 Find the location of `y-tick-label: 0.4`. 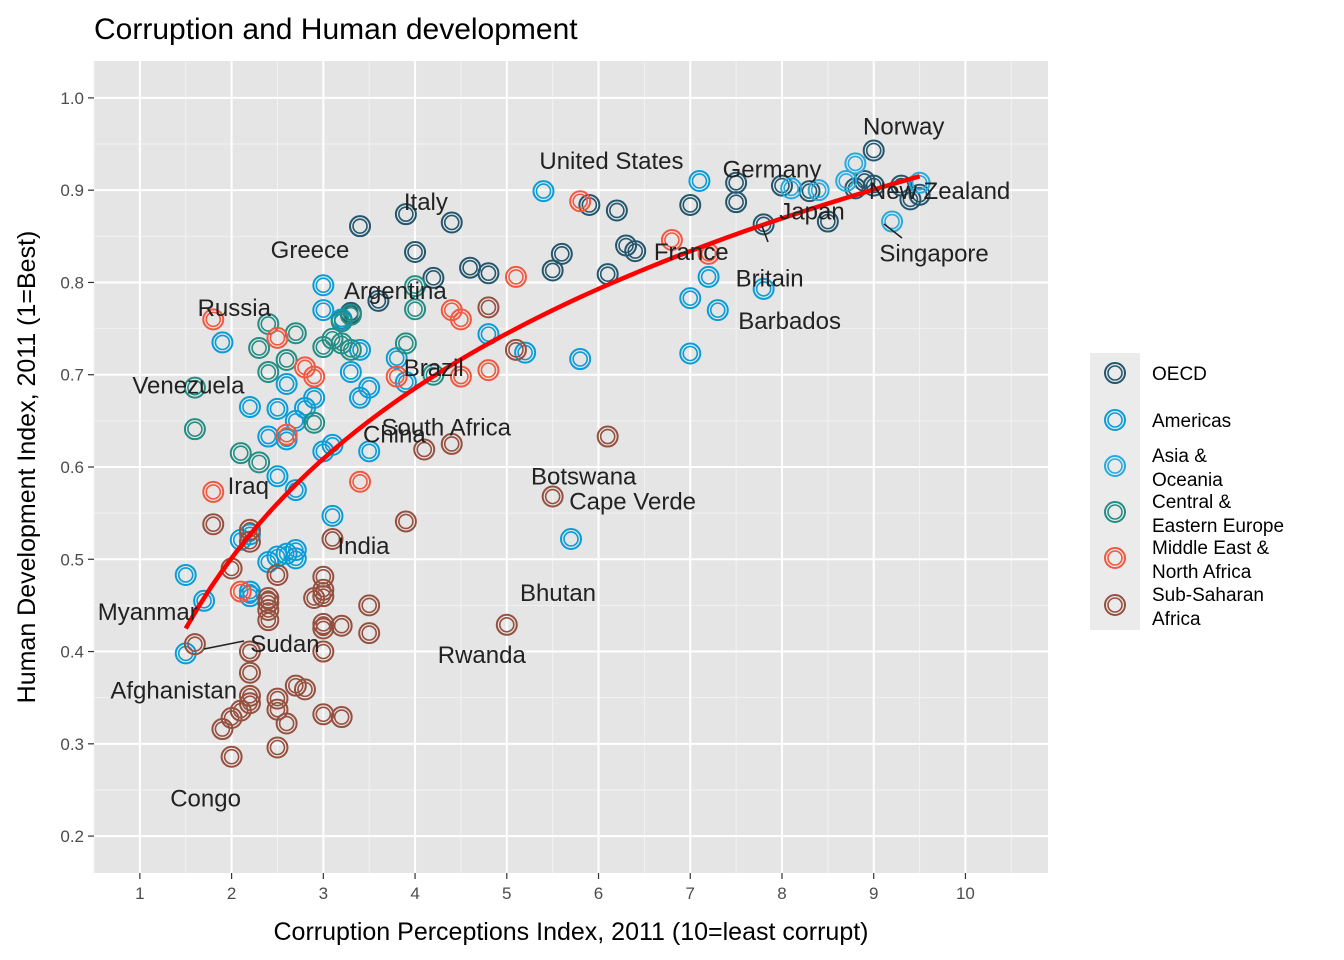

y-tick-label: 0.4 is located at coordinates (72, 652).